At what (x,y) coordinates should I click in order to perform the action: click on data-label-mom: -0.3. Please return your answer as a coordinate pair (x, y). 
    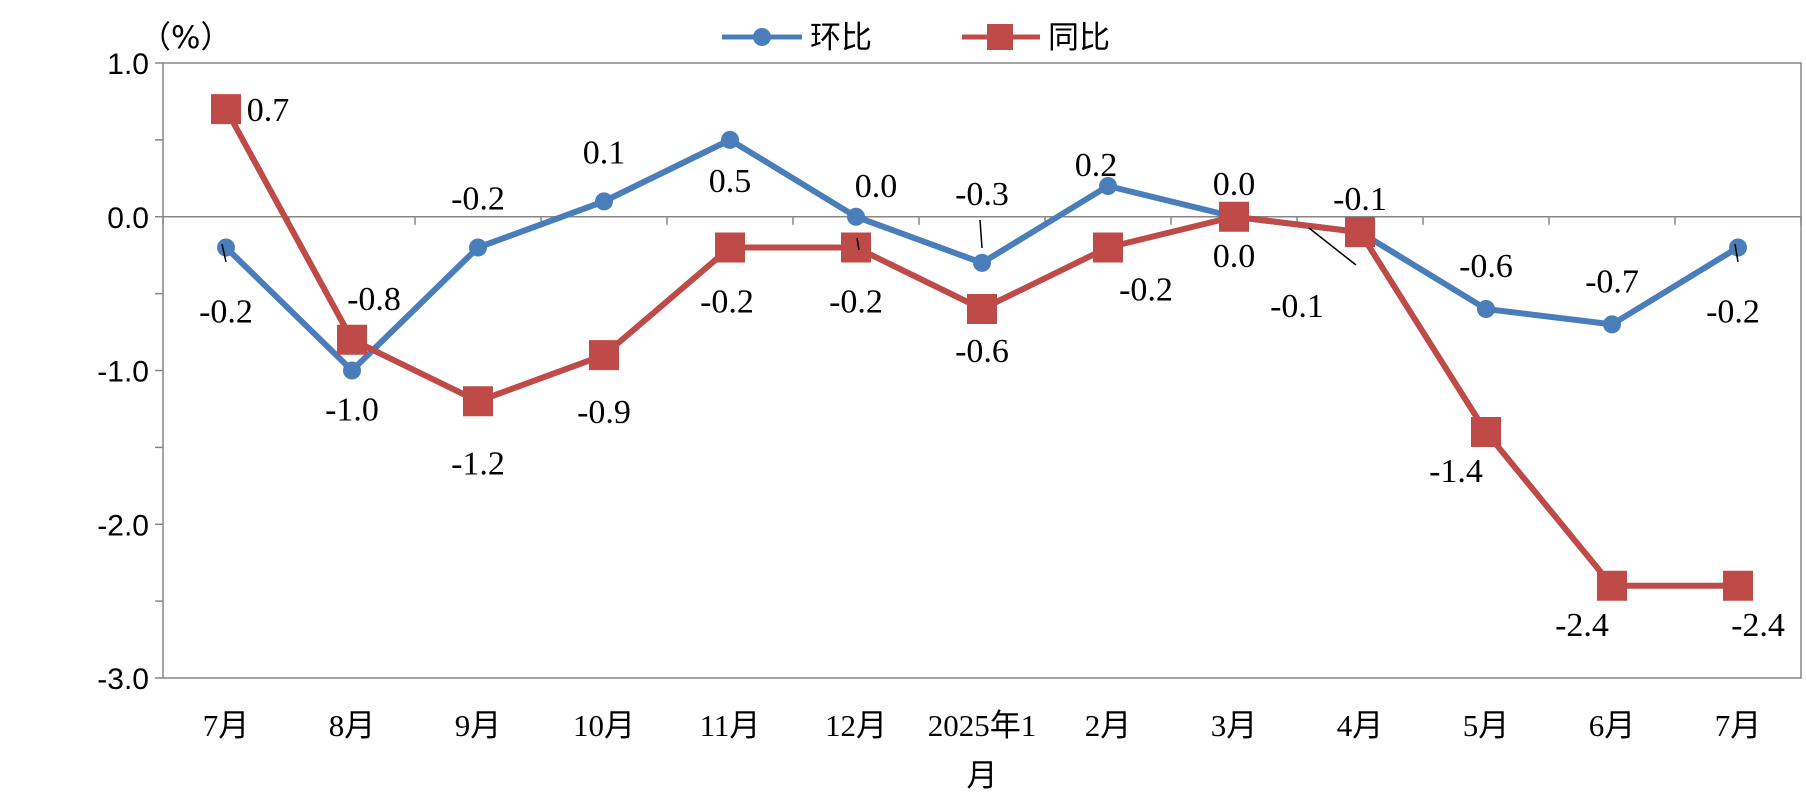
    Looking at the image, I should click on (982, 194).